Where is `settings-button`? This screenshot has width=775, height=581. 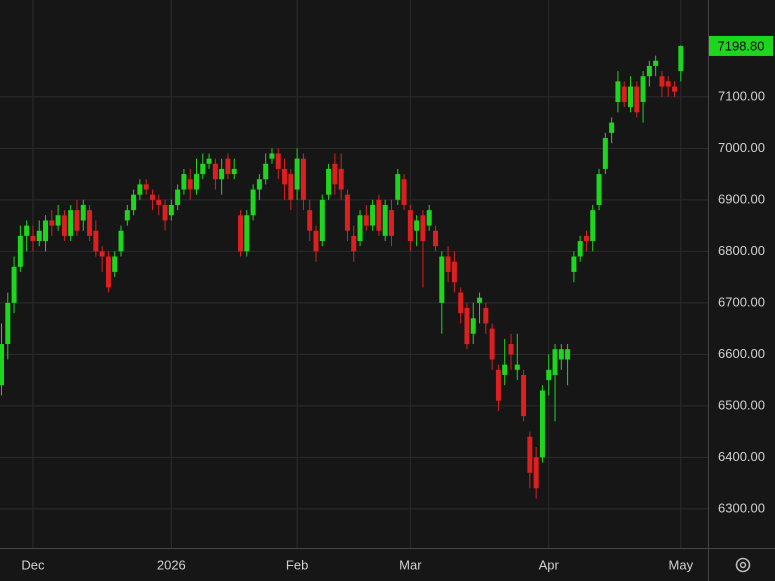 settings-button is located at coordinates (743, 565).